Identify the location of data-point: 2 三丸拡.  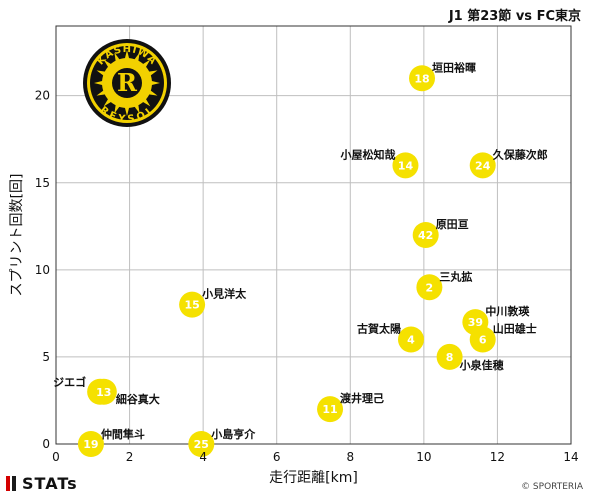
(444, 285).